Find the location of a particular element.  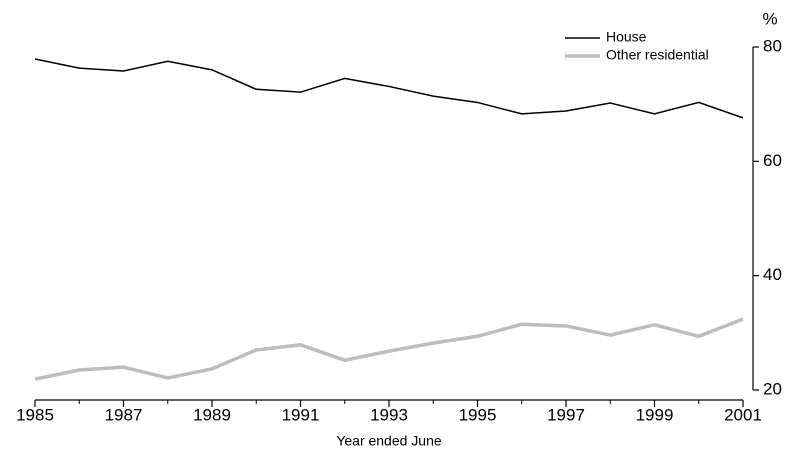

x-tick-label: 1999 is located at coordinates (655, 414).